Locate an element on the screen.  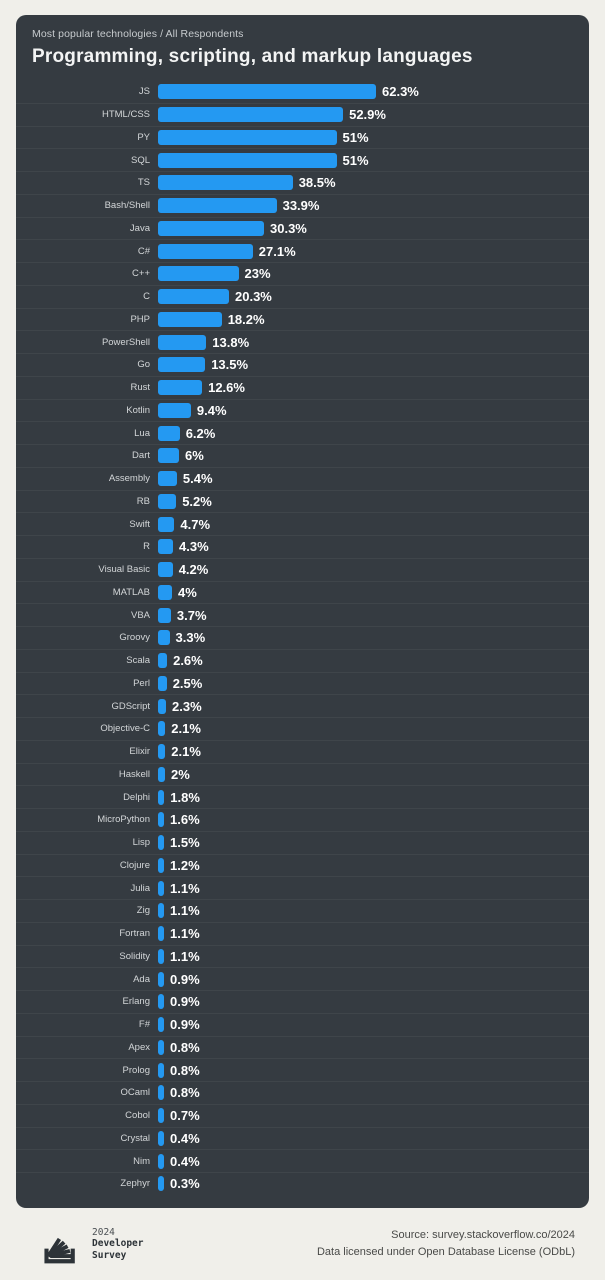
bar-label: Groovy is located at coordinates (134, 638).